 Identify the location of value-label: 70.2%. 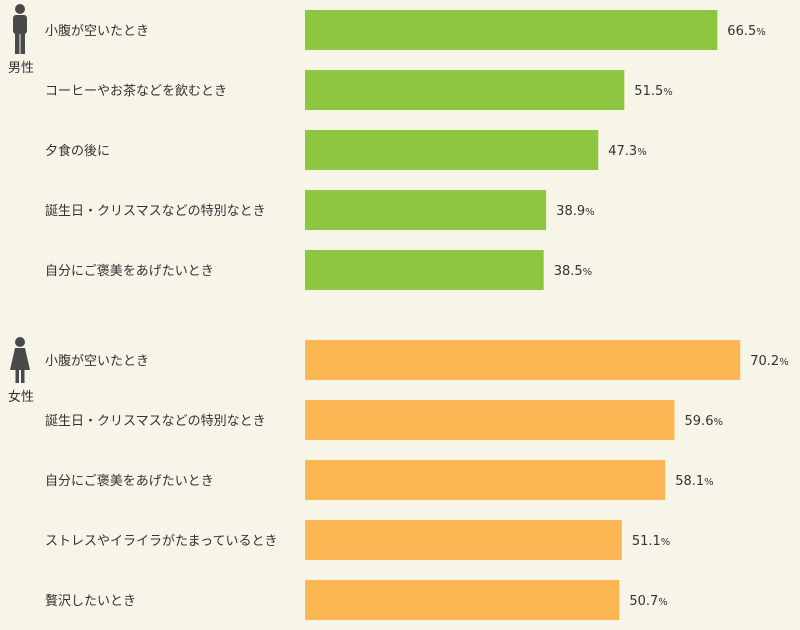
(769, 361).